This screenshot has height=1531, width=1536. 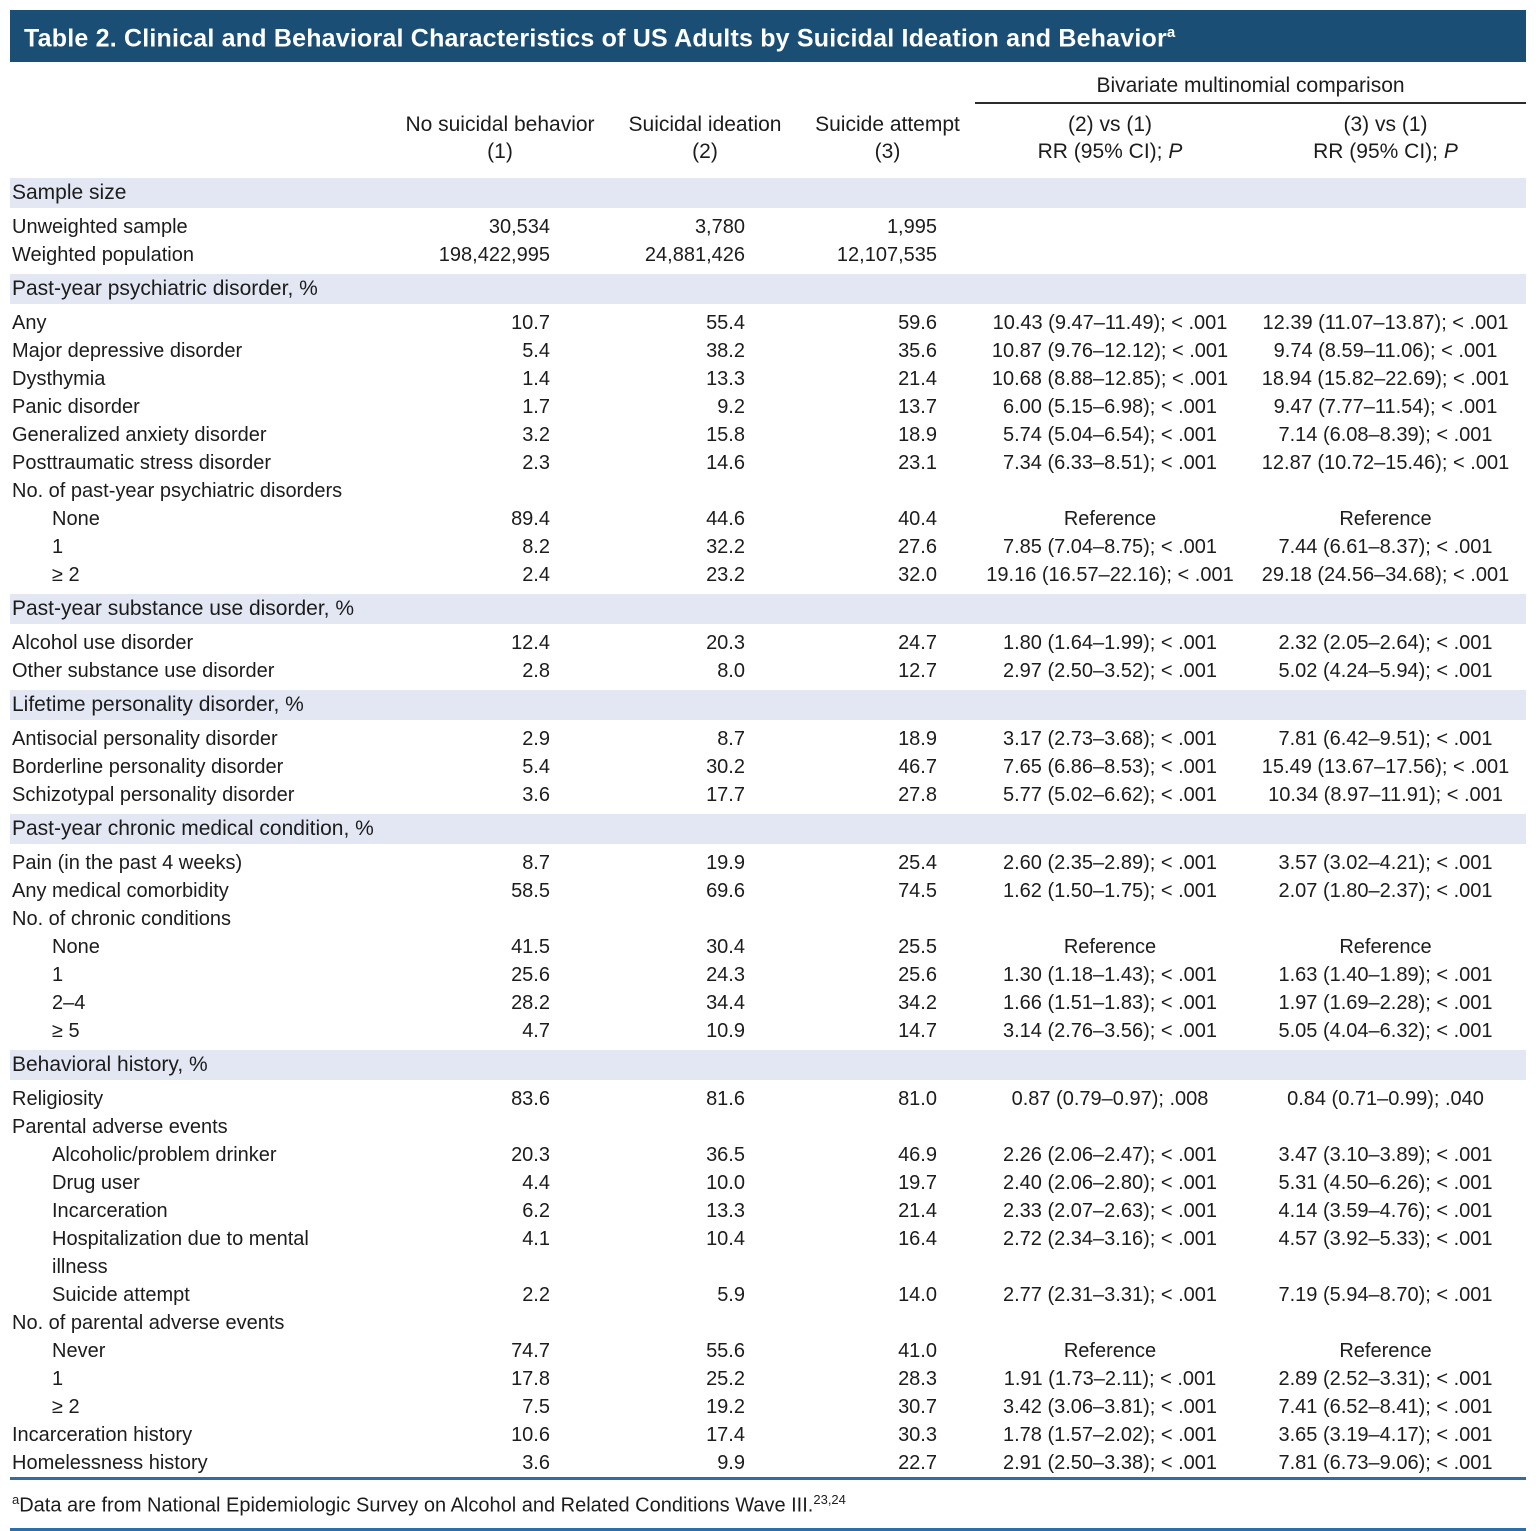 I want to click on row-label: Major depressive disorder, so click(x=200, y=351).